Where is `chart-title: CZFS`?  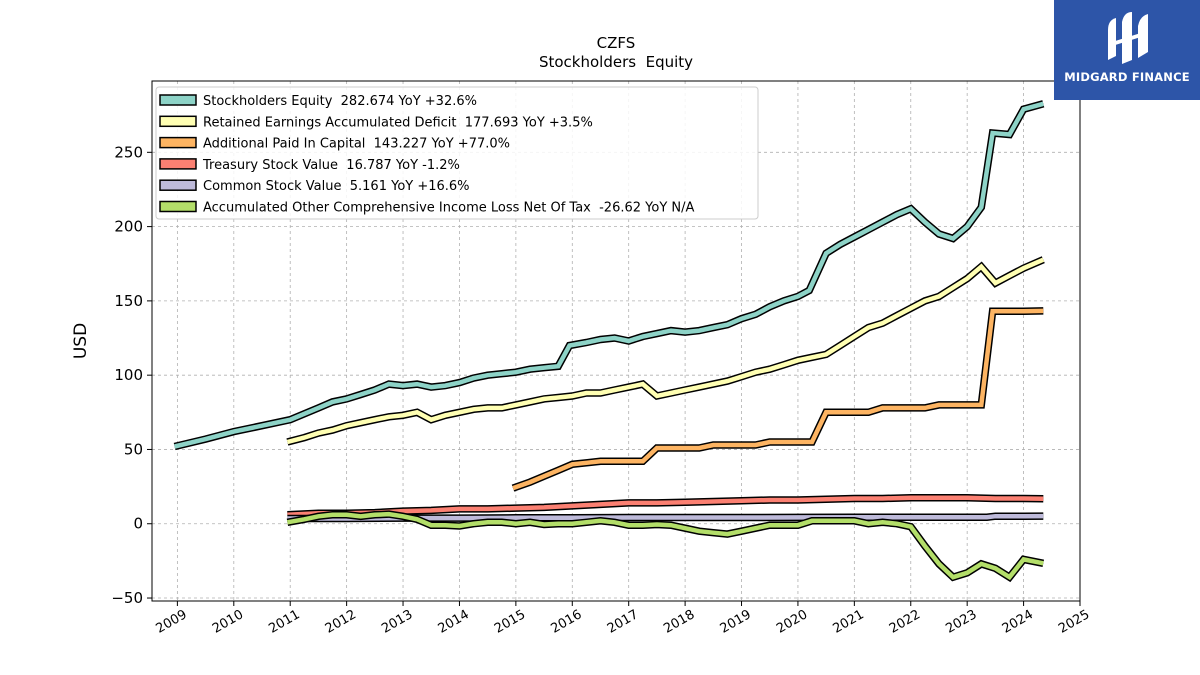 chart-title: CZFS is located at coordinates (616, 43).